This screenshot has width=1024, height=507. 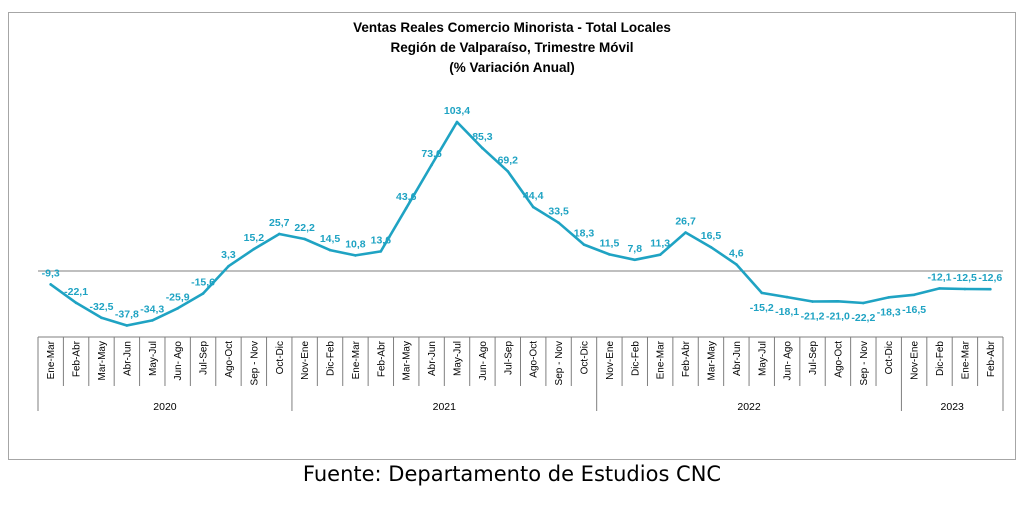 I want to click on chart-subtitle: Región de Valparaíso, Trimestre Móvil, so click(x=512, y=47).